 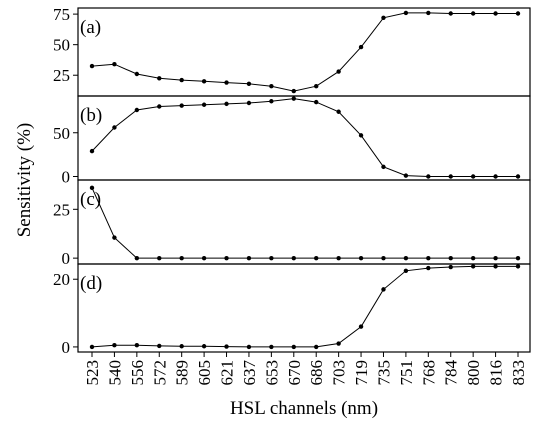 What do you see at coordinates (91, 115) in the screenshot?
I see `panel-label: (b)` at bounding box center [91, 115].